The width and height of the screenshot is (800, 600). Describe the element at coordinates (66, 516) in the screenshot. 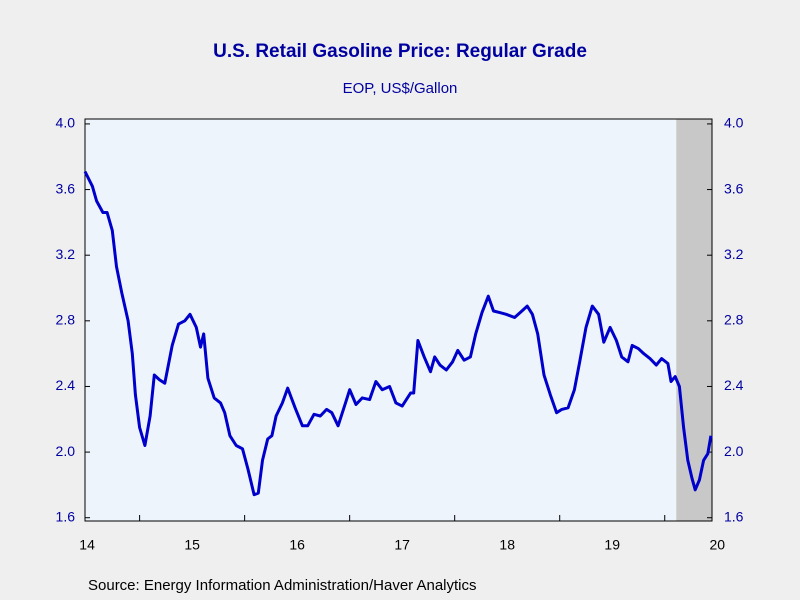

I see `y-tick-label: 1.6` at that location.